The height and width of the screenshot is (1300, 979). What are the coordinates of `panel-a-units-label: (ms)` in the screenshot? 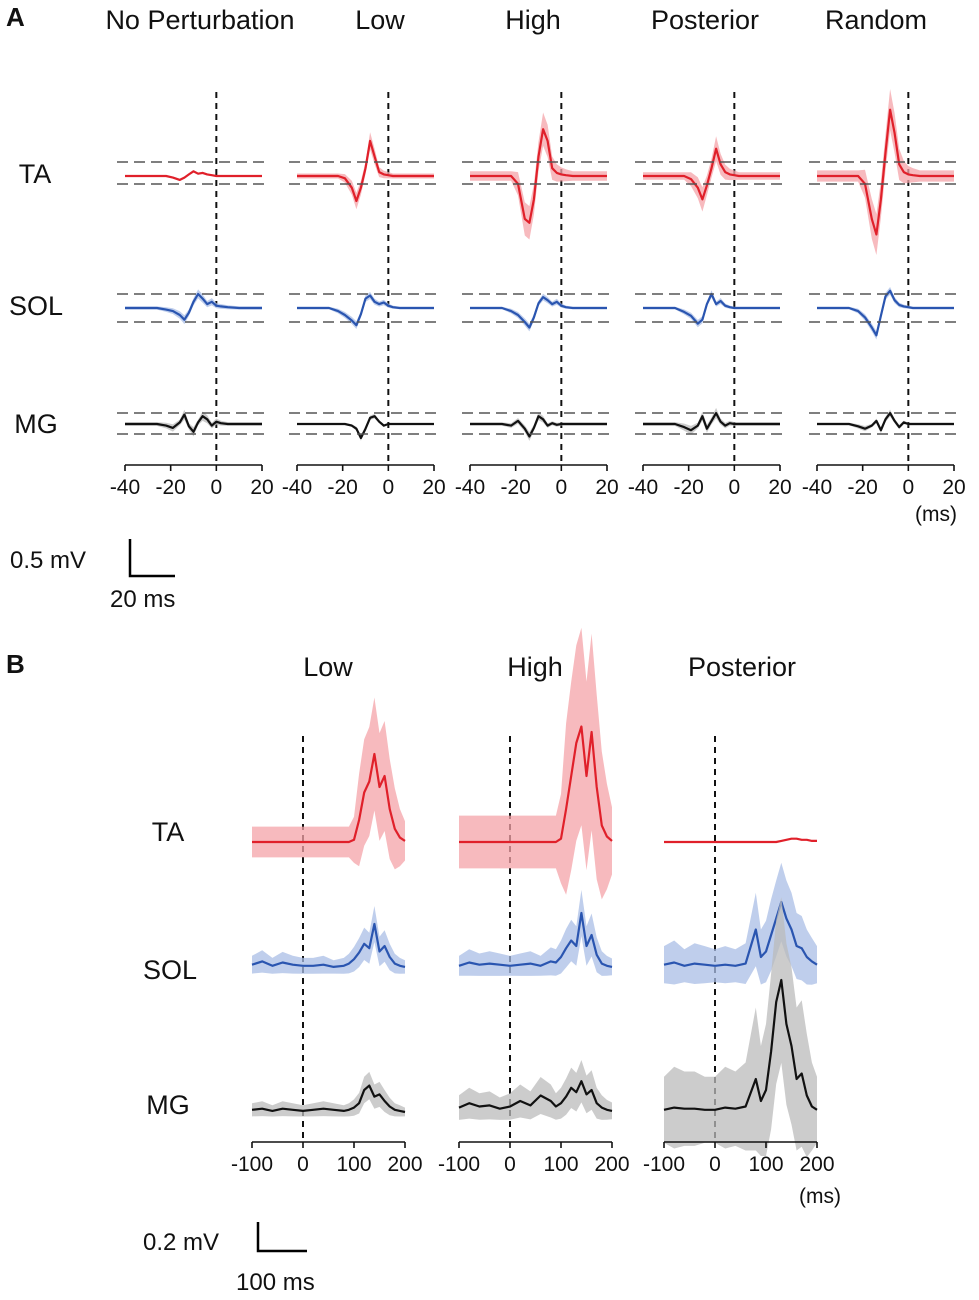 It's located at (936, 514).